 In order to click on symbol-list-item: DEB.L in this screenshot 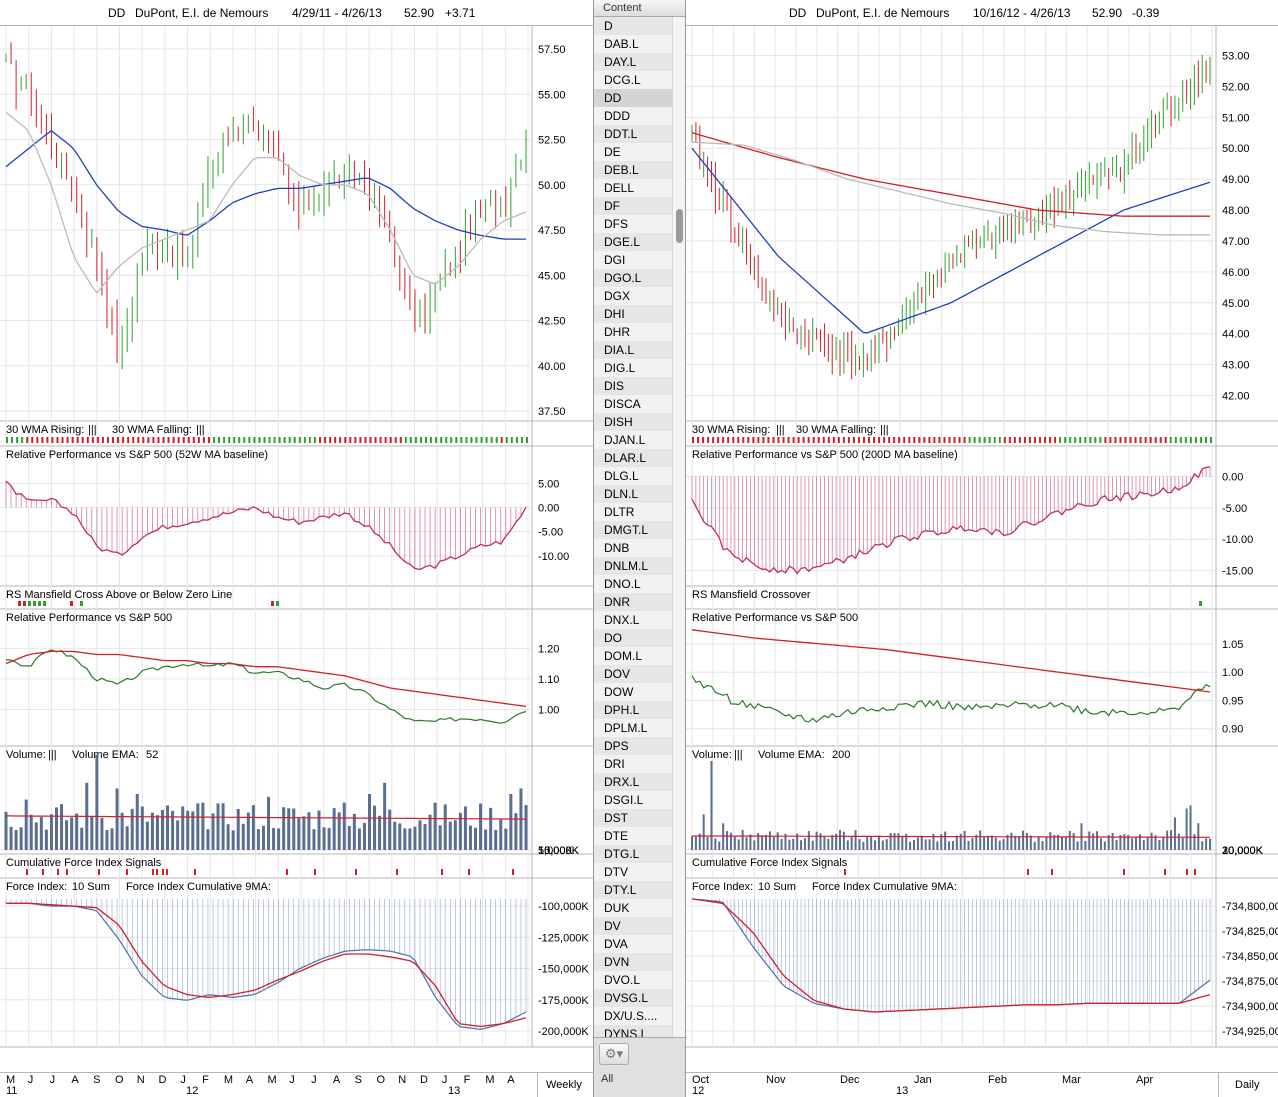, I will do `click(621, 170)`.